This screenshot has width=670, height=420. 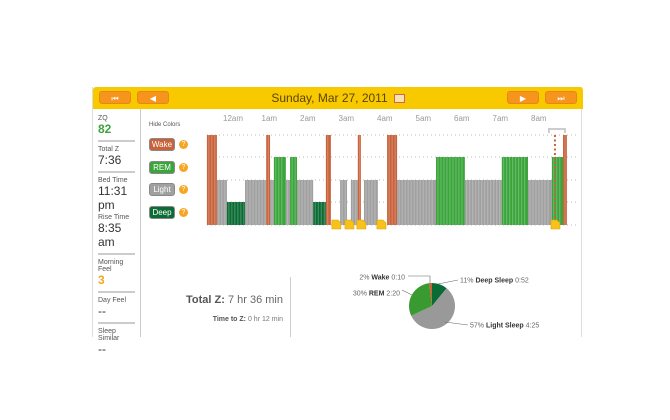 What do you see at coordinates (494, 281) in the screenshot?
I see `pie-label: 11% Deep Sleep 0:52` at bounding box center [494, 281].